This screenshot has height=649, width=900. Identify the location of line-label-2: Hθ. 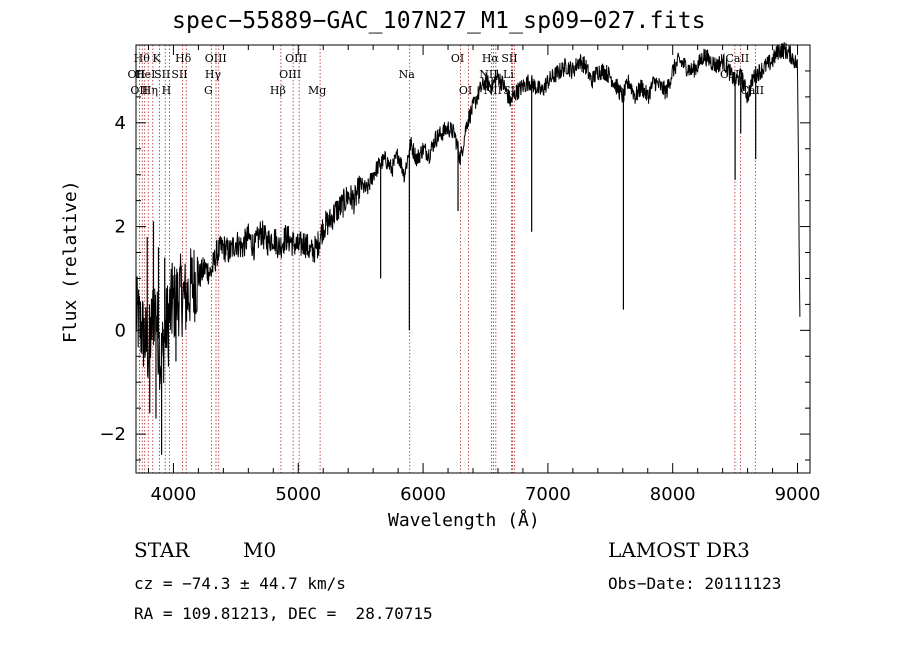
(142, 58).